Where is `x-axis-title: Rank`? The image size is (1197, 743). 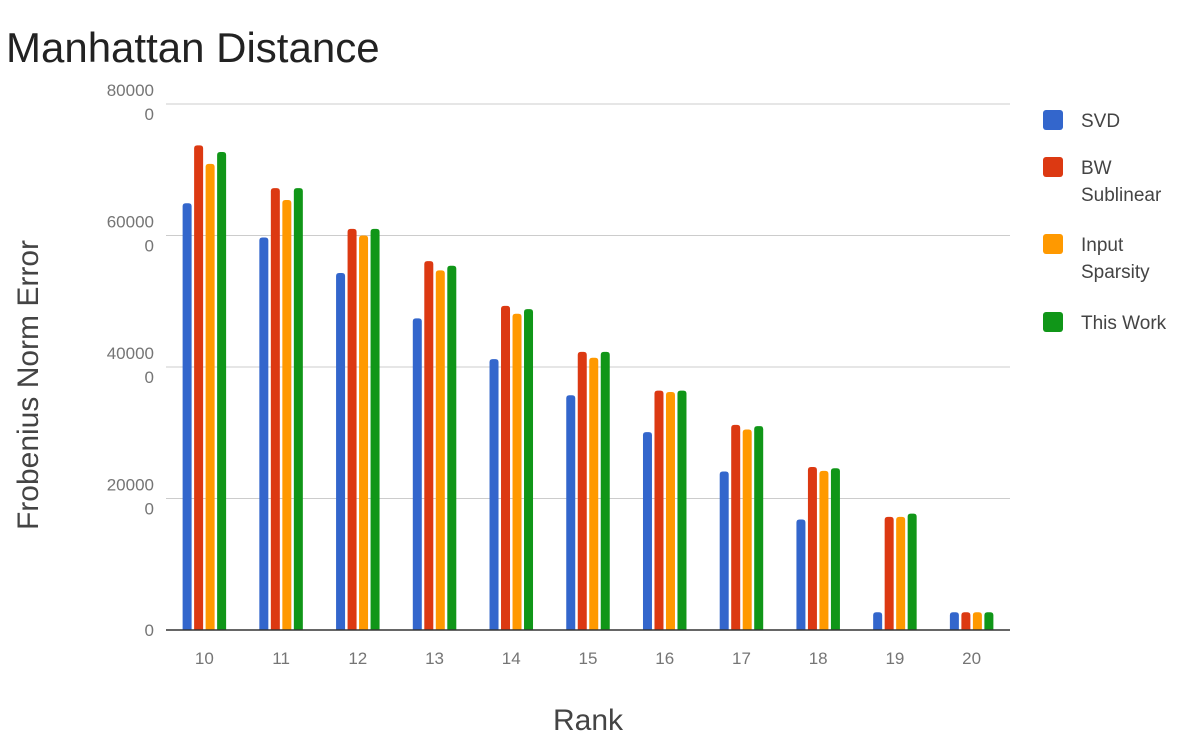
x-axis-title: Rank is located at coordinates (588, 720).